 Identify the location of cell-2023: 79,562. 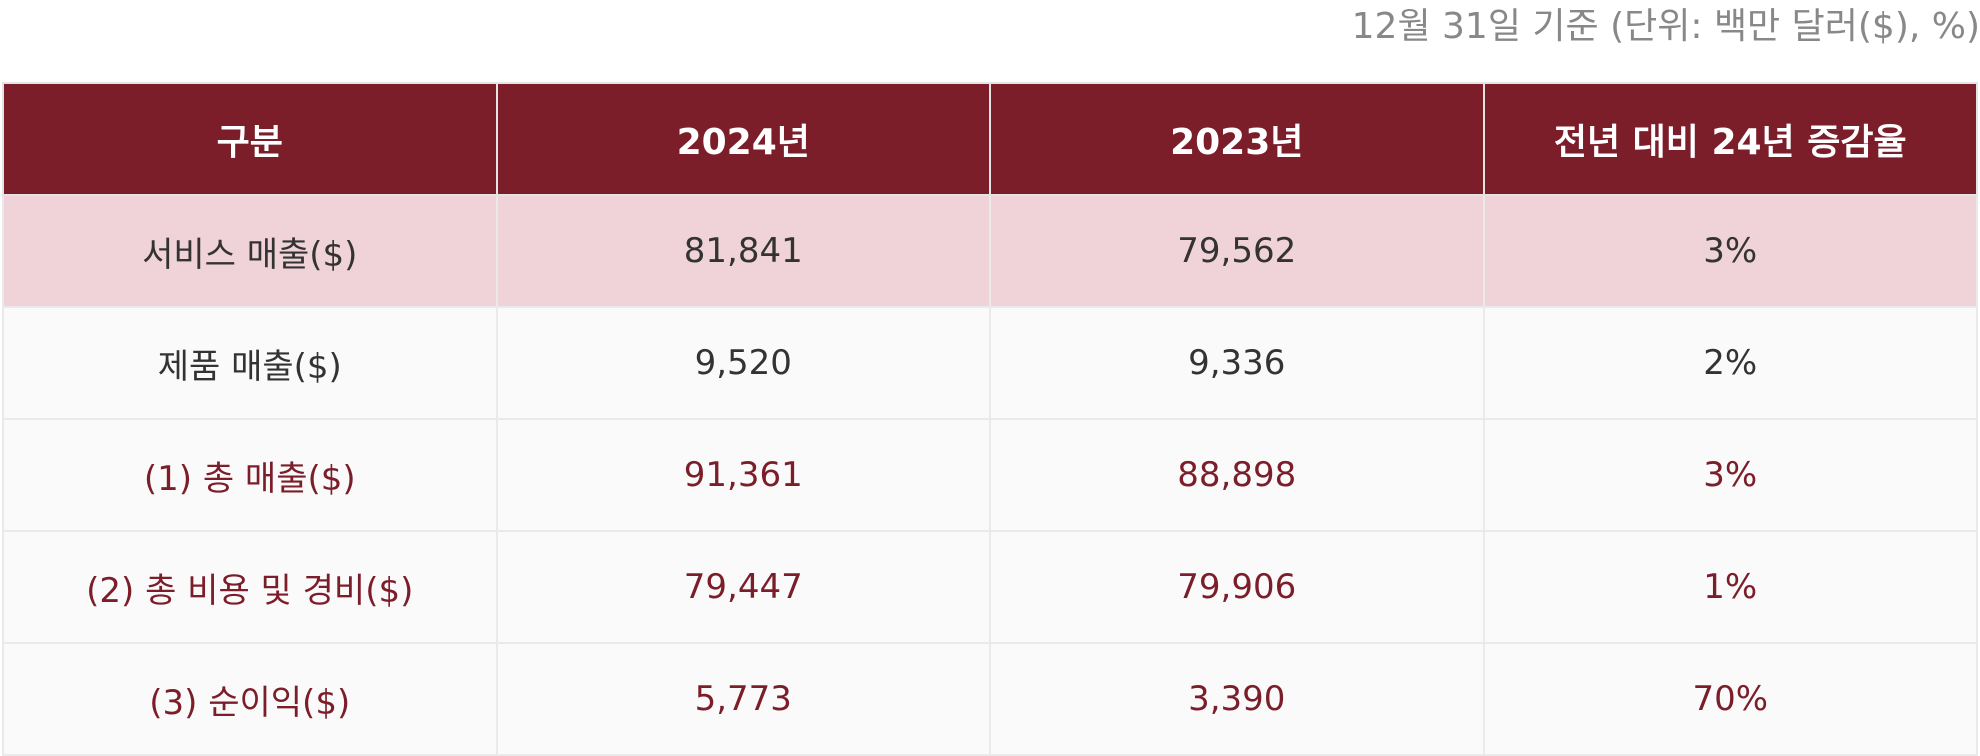
(1237, 251).